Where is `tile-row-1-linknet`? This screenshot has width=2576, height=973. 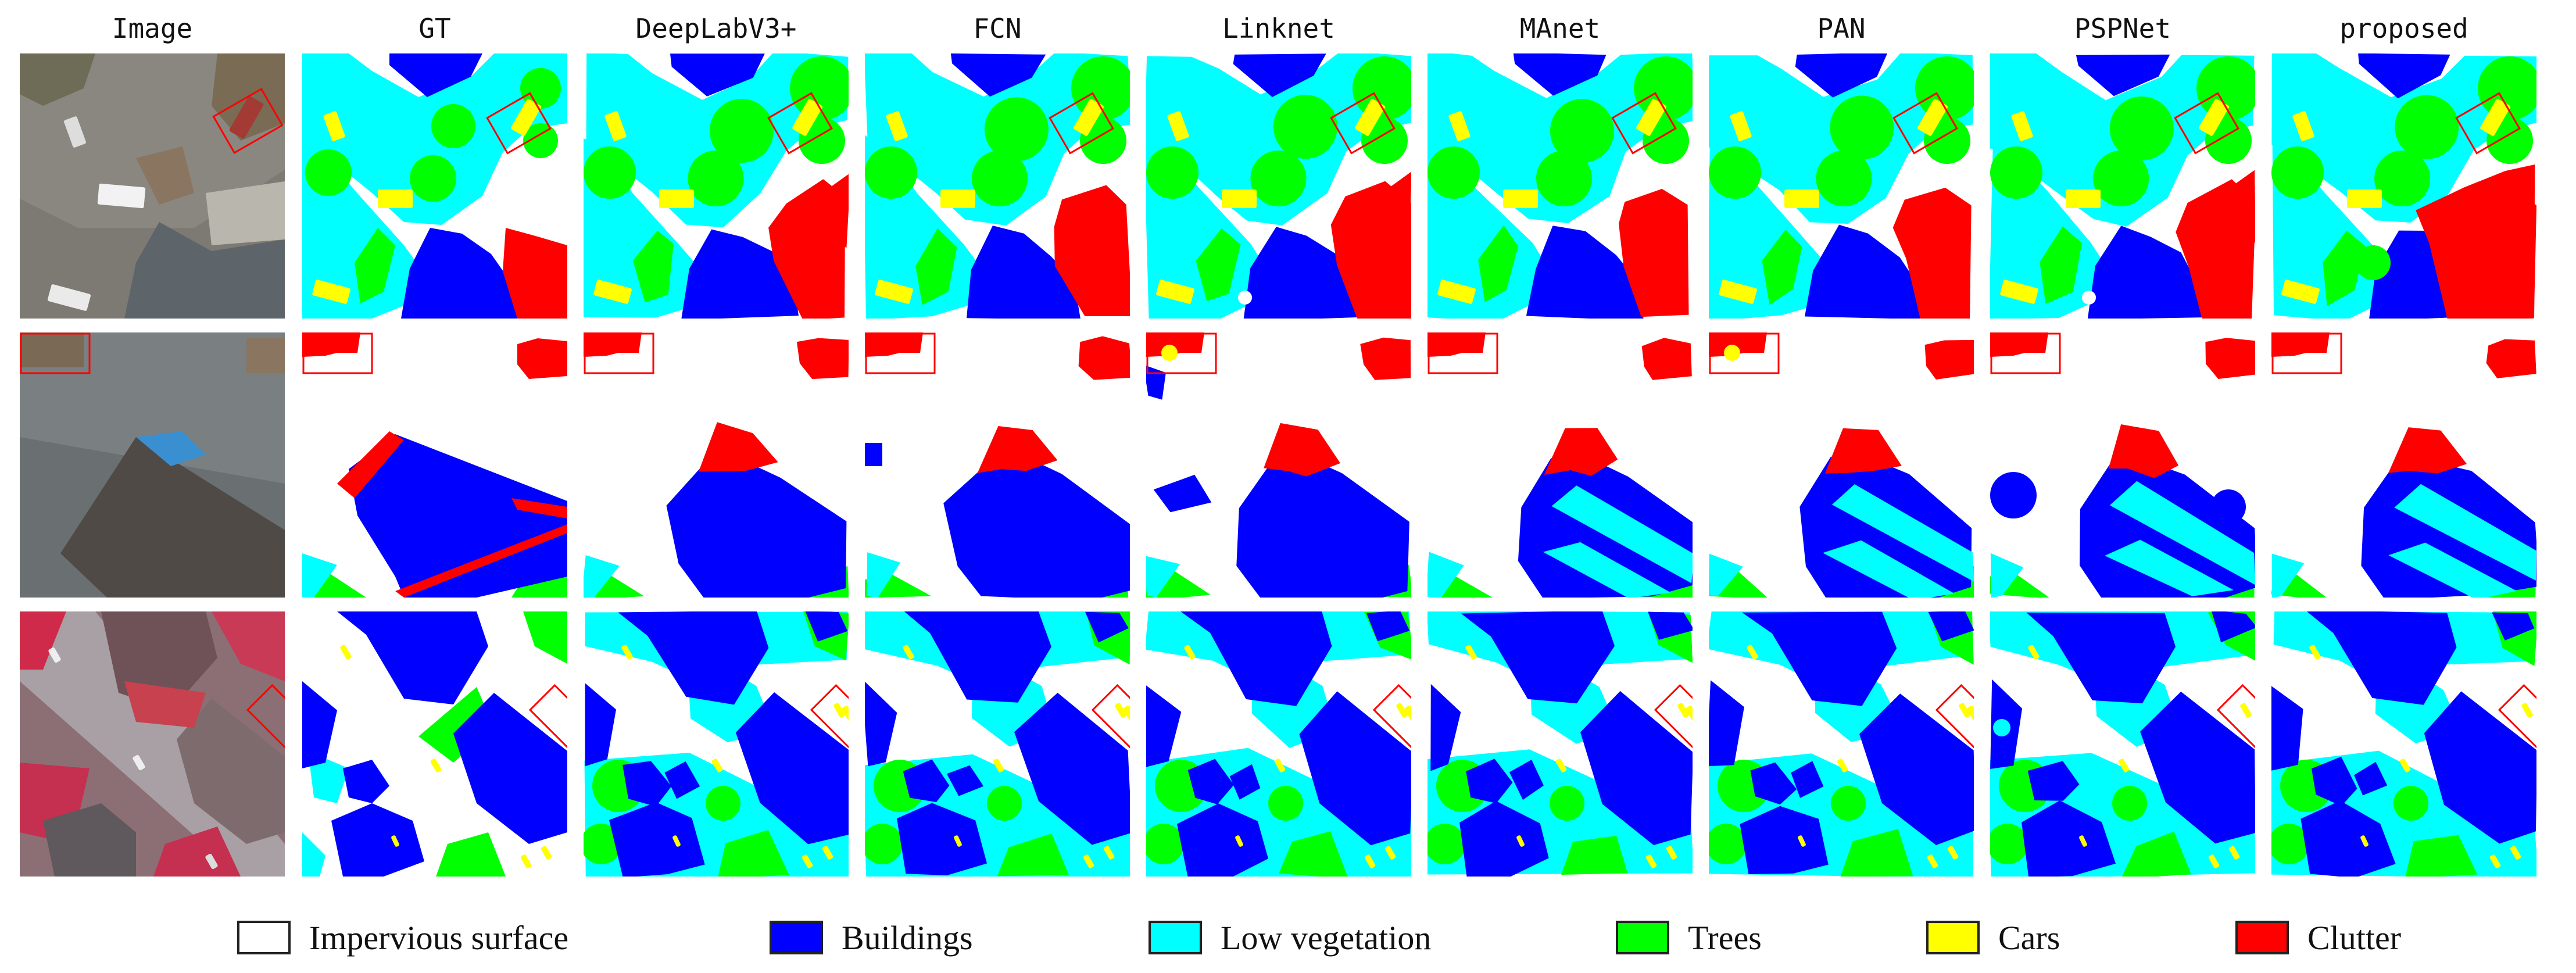 tile-row-1-linknet is located at coordinates (1279, 186).